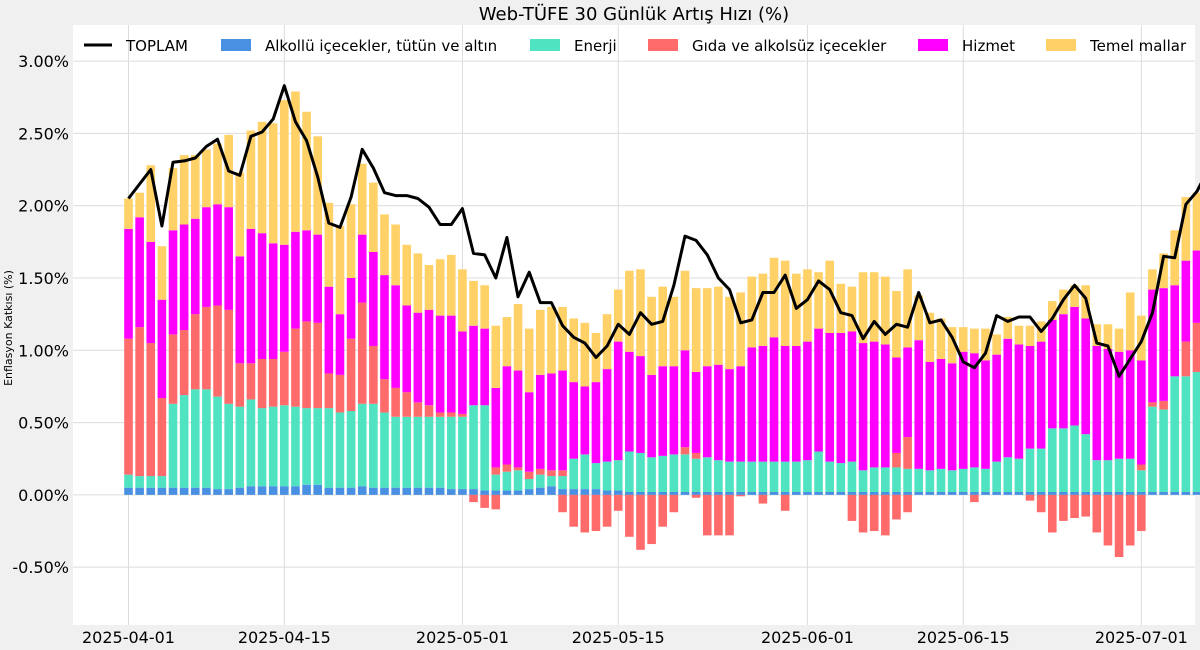  Describe the element at coordinates (284, 637) in the screenshot. I see `x-tick-label: 2025-04-15` at that location.